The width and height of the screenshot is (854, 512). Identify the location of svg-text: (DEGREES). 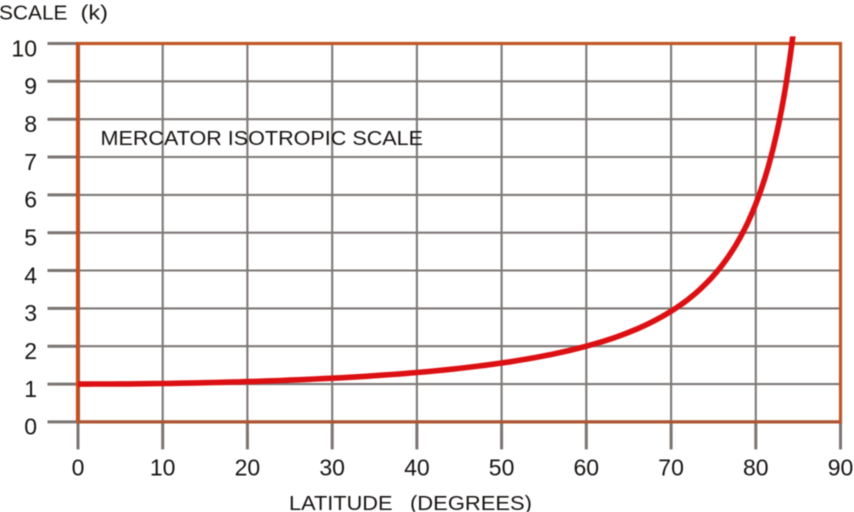
(471, 502).